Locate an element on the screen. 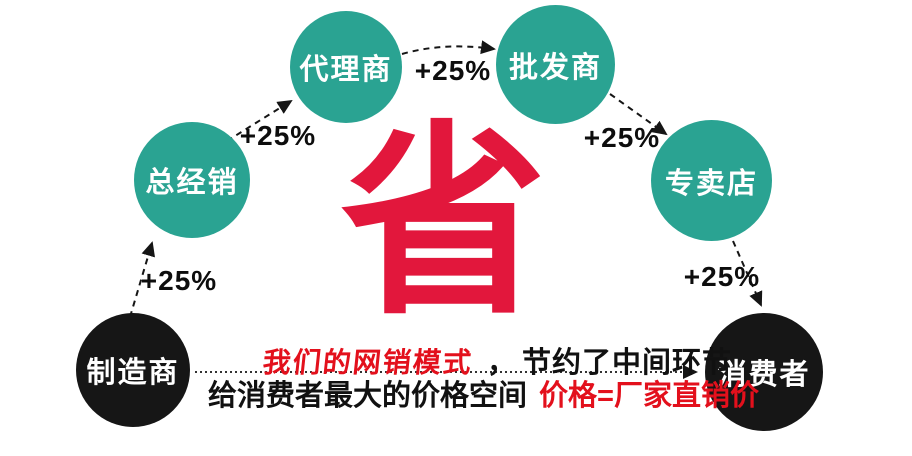  arrow-agent-to-wholesaler is located at coordinates (448, 47).